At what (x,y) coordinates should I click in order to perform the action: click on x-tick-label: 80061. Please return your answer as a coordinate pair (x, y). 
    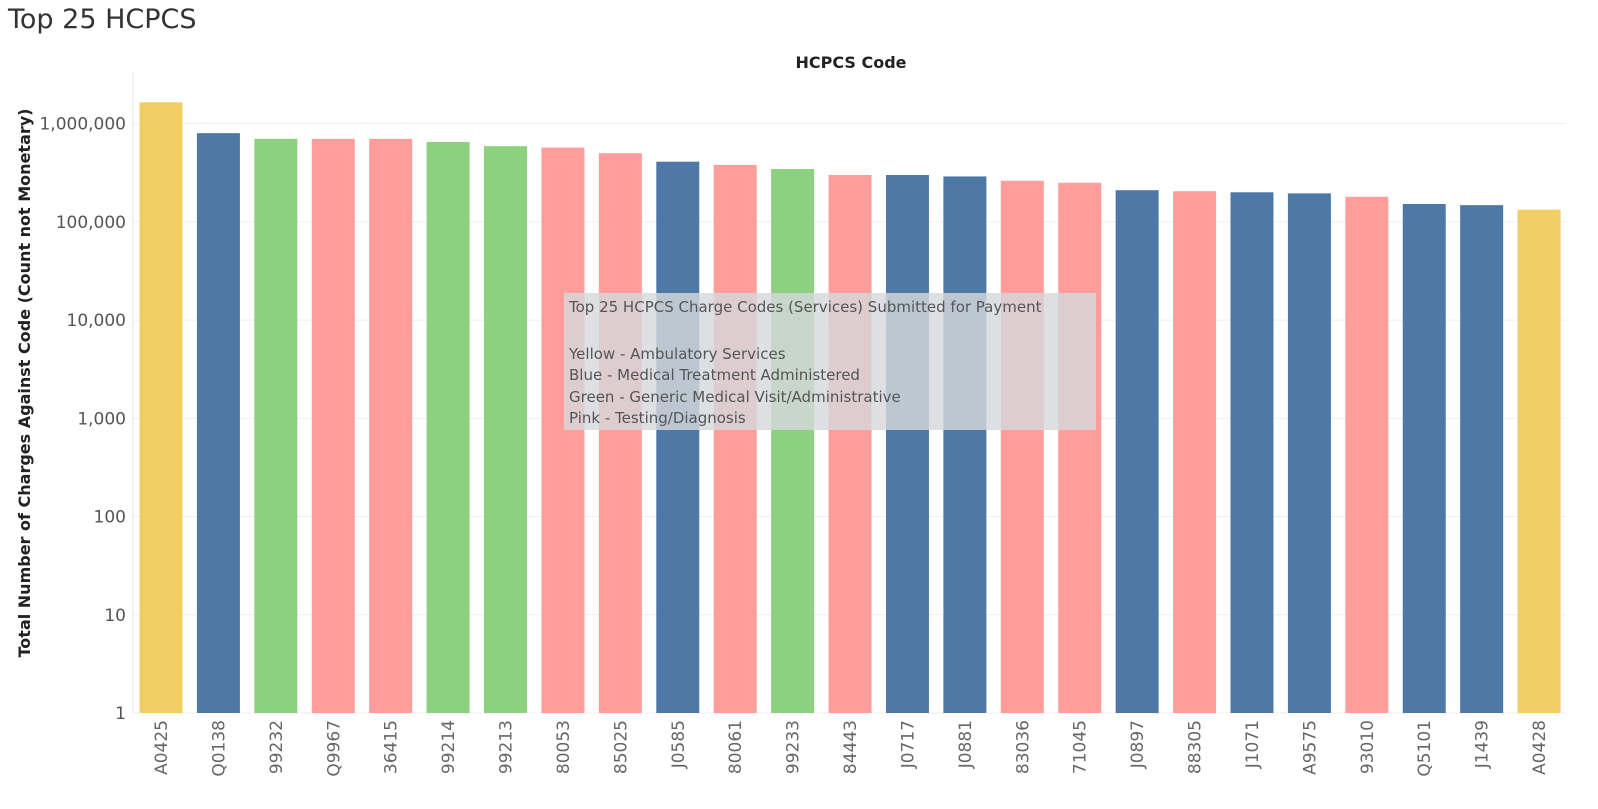
    Looking at the image, I should click on (736, 747).